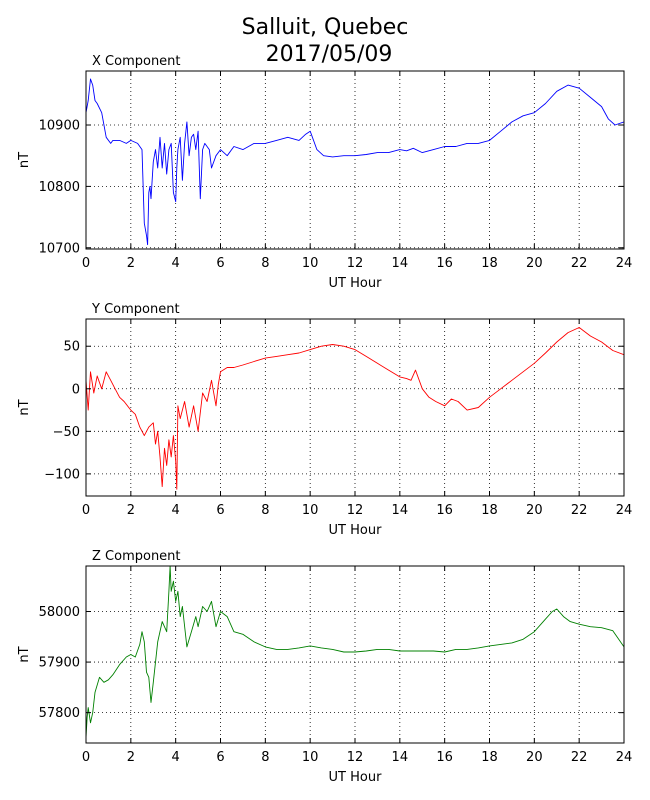  Describe the element at coordinates (329, 54) in the screenshot. I see `figure-title-line-2: 2017/05/09` at that location.